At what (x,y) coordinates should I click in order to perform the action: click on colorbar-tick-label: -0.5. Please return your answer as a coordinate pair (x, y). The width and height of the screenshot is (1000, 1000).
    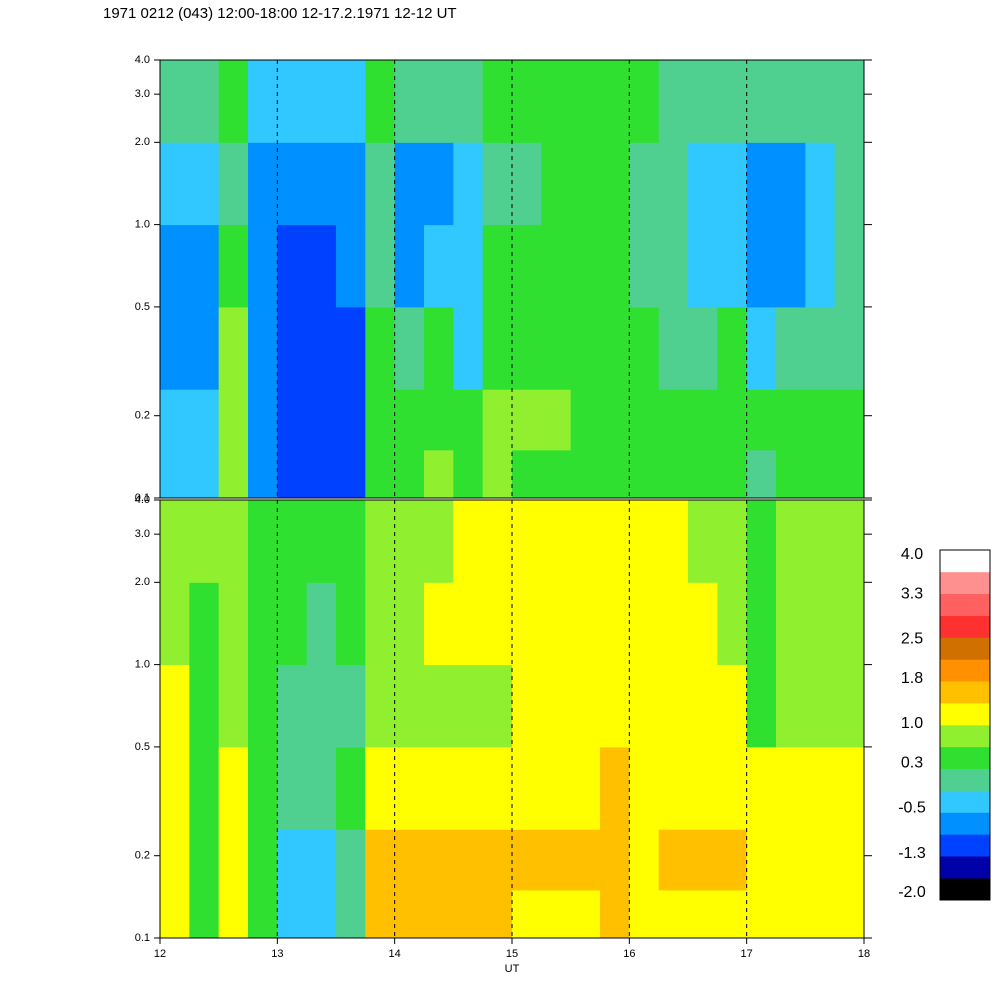
    Looking at the image, I should click on (912, 808).